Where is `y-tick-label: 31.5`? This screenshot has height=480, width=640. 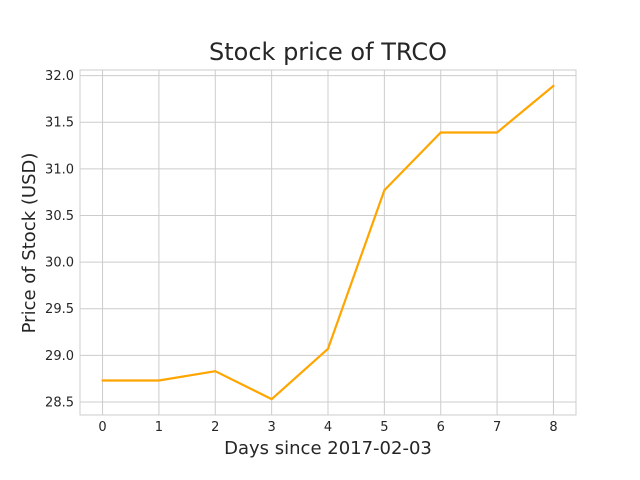 y-tick-label: 31.5 is located at coordinates (59, 123).